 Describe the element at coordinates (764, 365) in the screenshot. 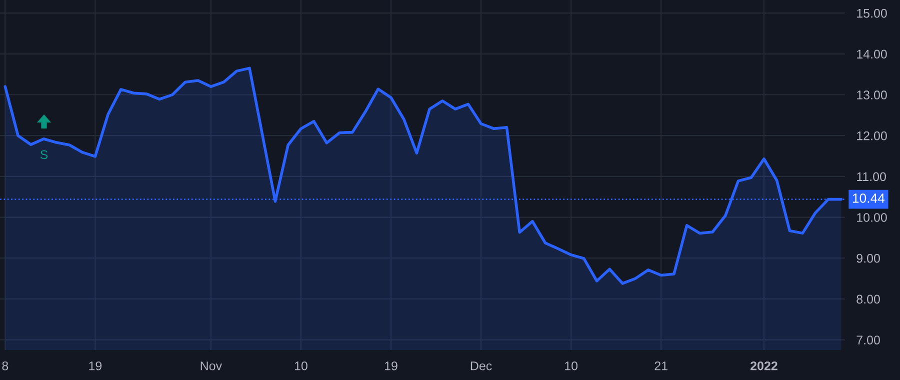

I see `x-tick-label: 2022` at that location.